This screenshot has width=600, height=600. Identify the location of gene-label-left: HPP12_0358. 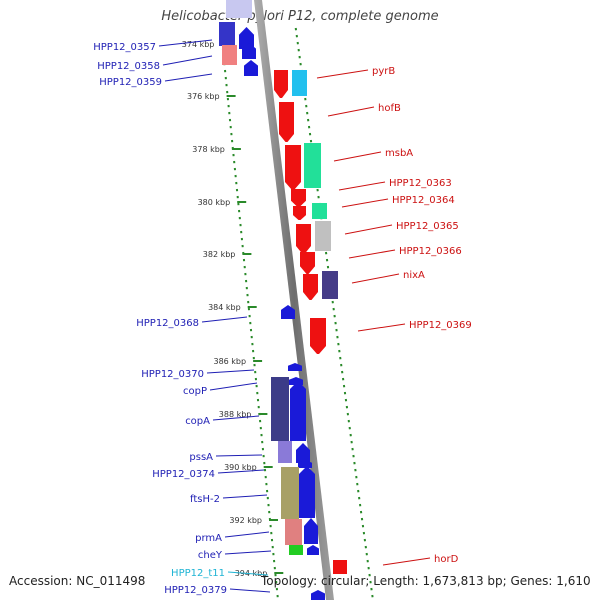
(128, 66).